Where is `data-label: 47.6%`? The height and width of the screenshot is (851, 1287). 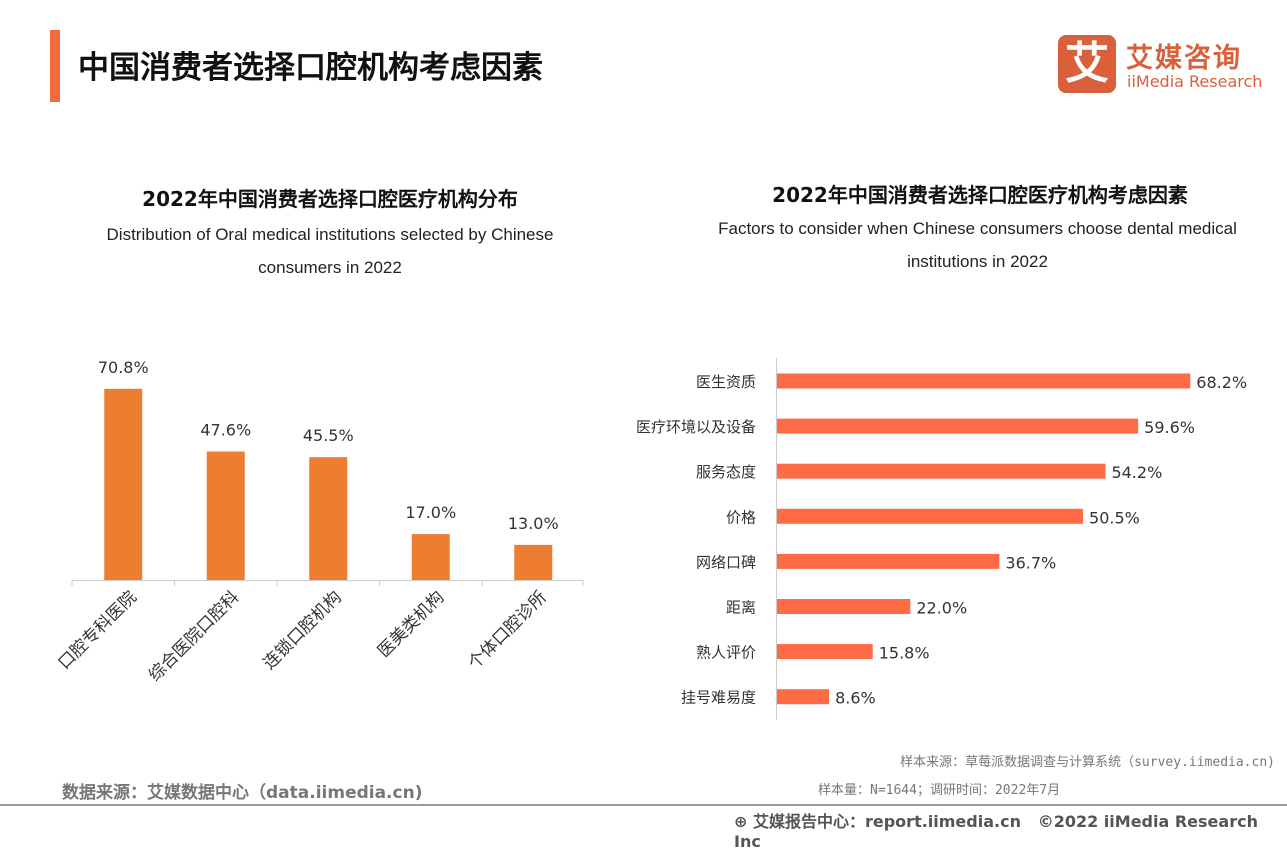
data-label: 47.6% is located at coordinates (225, 429).